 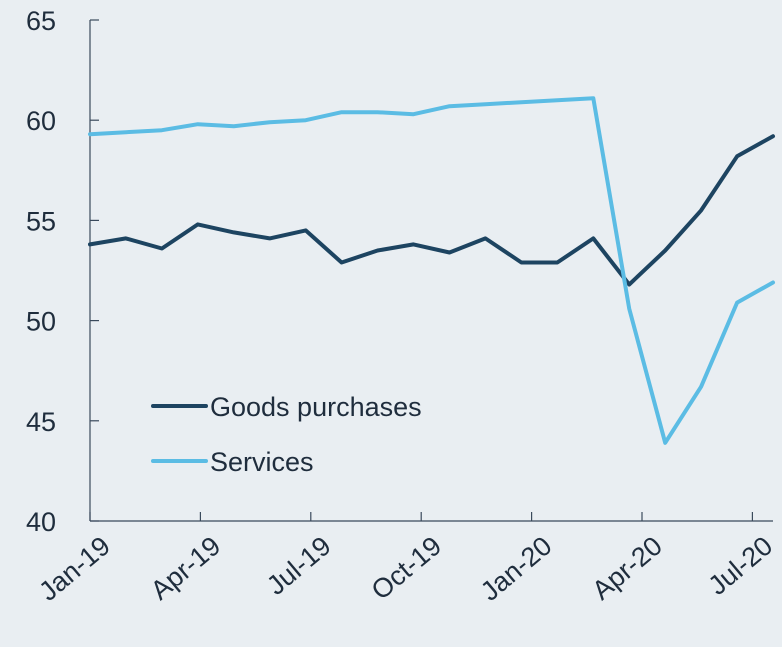 What do you see at coordinates (741, 566) in the screenshot?
I see `x-tick-label: Jul-20` at bounding box center [741, 566].